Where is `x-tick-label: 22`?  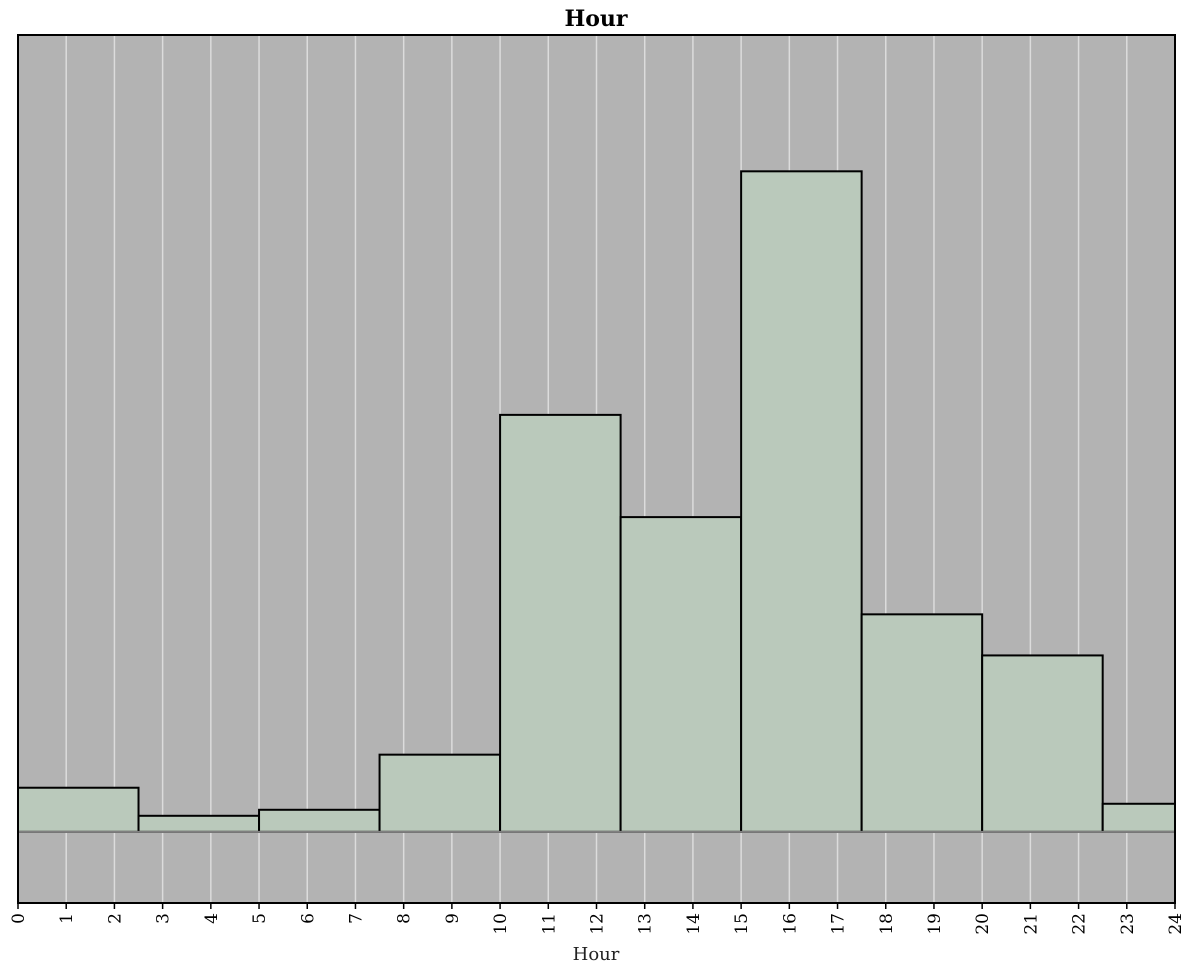
x-tick-label: 22 is located at coordinates (1080, 924).